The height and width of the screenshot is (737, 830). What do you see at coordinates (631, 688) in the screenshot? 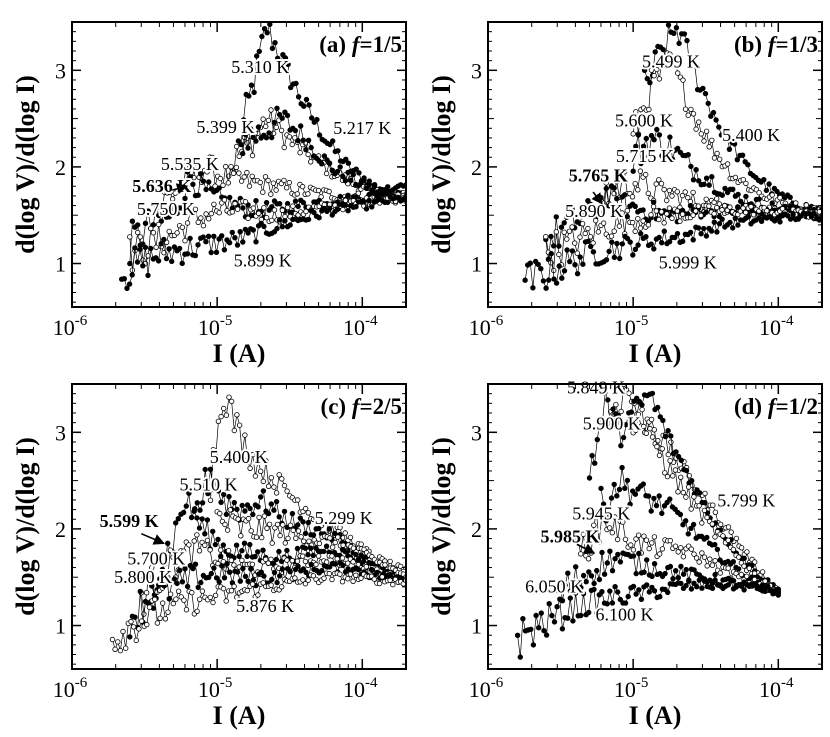
I see `x-tick-label: 10⁻⁵` at bounding box center [631, 688].